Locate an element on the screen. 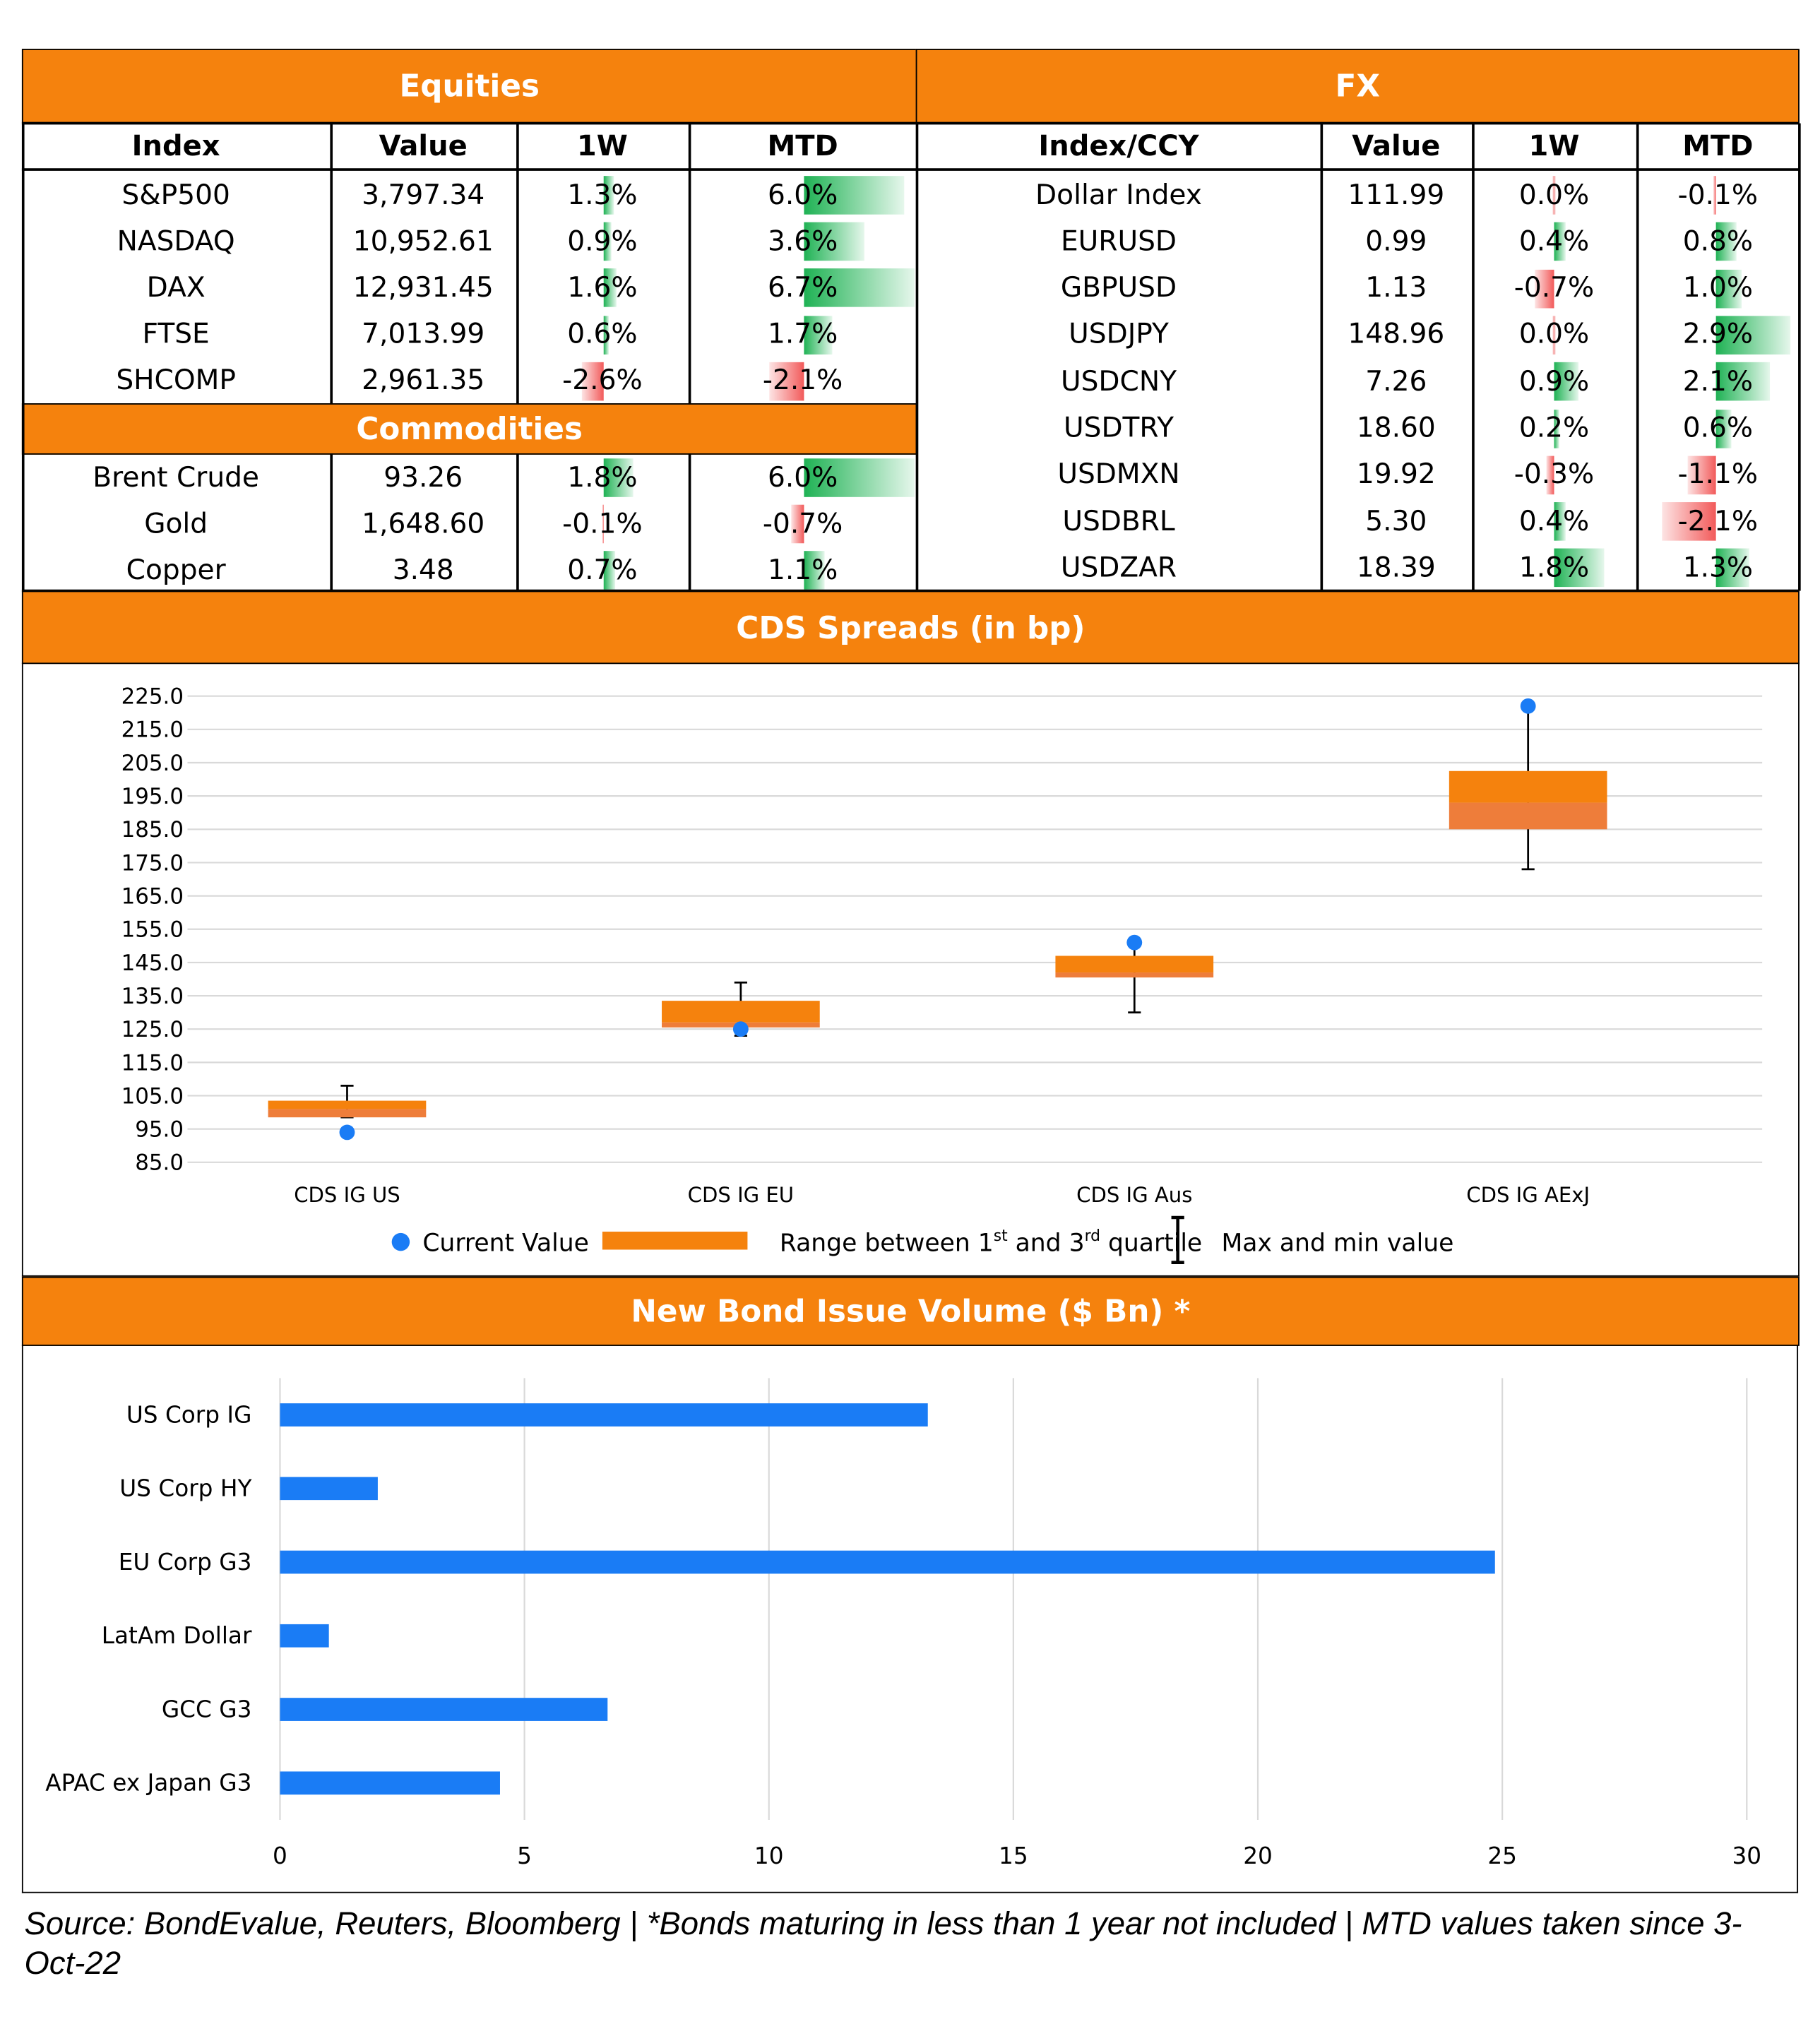 This screenshot has width=1820, height=2036. cds-y-tick-label: 205.0 is located at coordinates (152, 763).